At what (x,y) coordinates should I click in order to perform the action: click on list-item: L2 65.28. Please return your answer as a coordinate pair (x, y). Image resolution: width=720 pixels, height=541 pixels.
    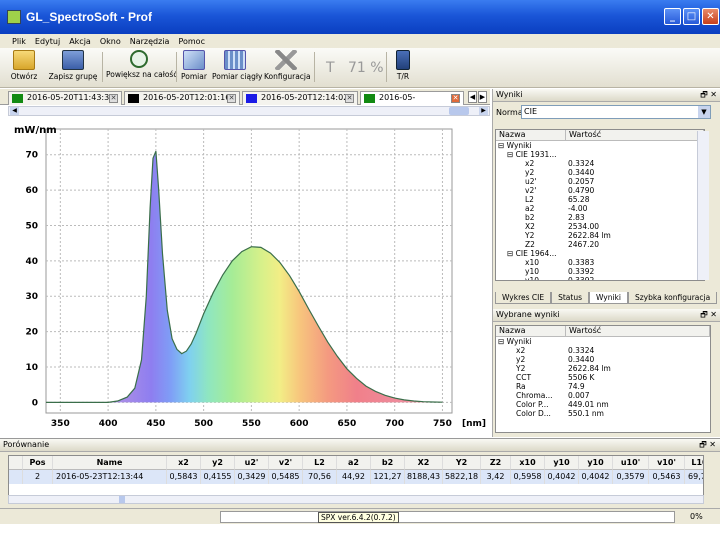
    Looking at the image, I should click on (600, 199).